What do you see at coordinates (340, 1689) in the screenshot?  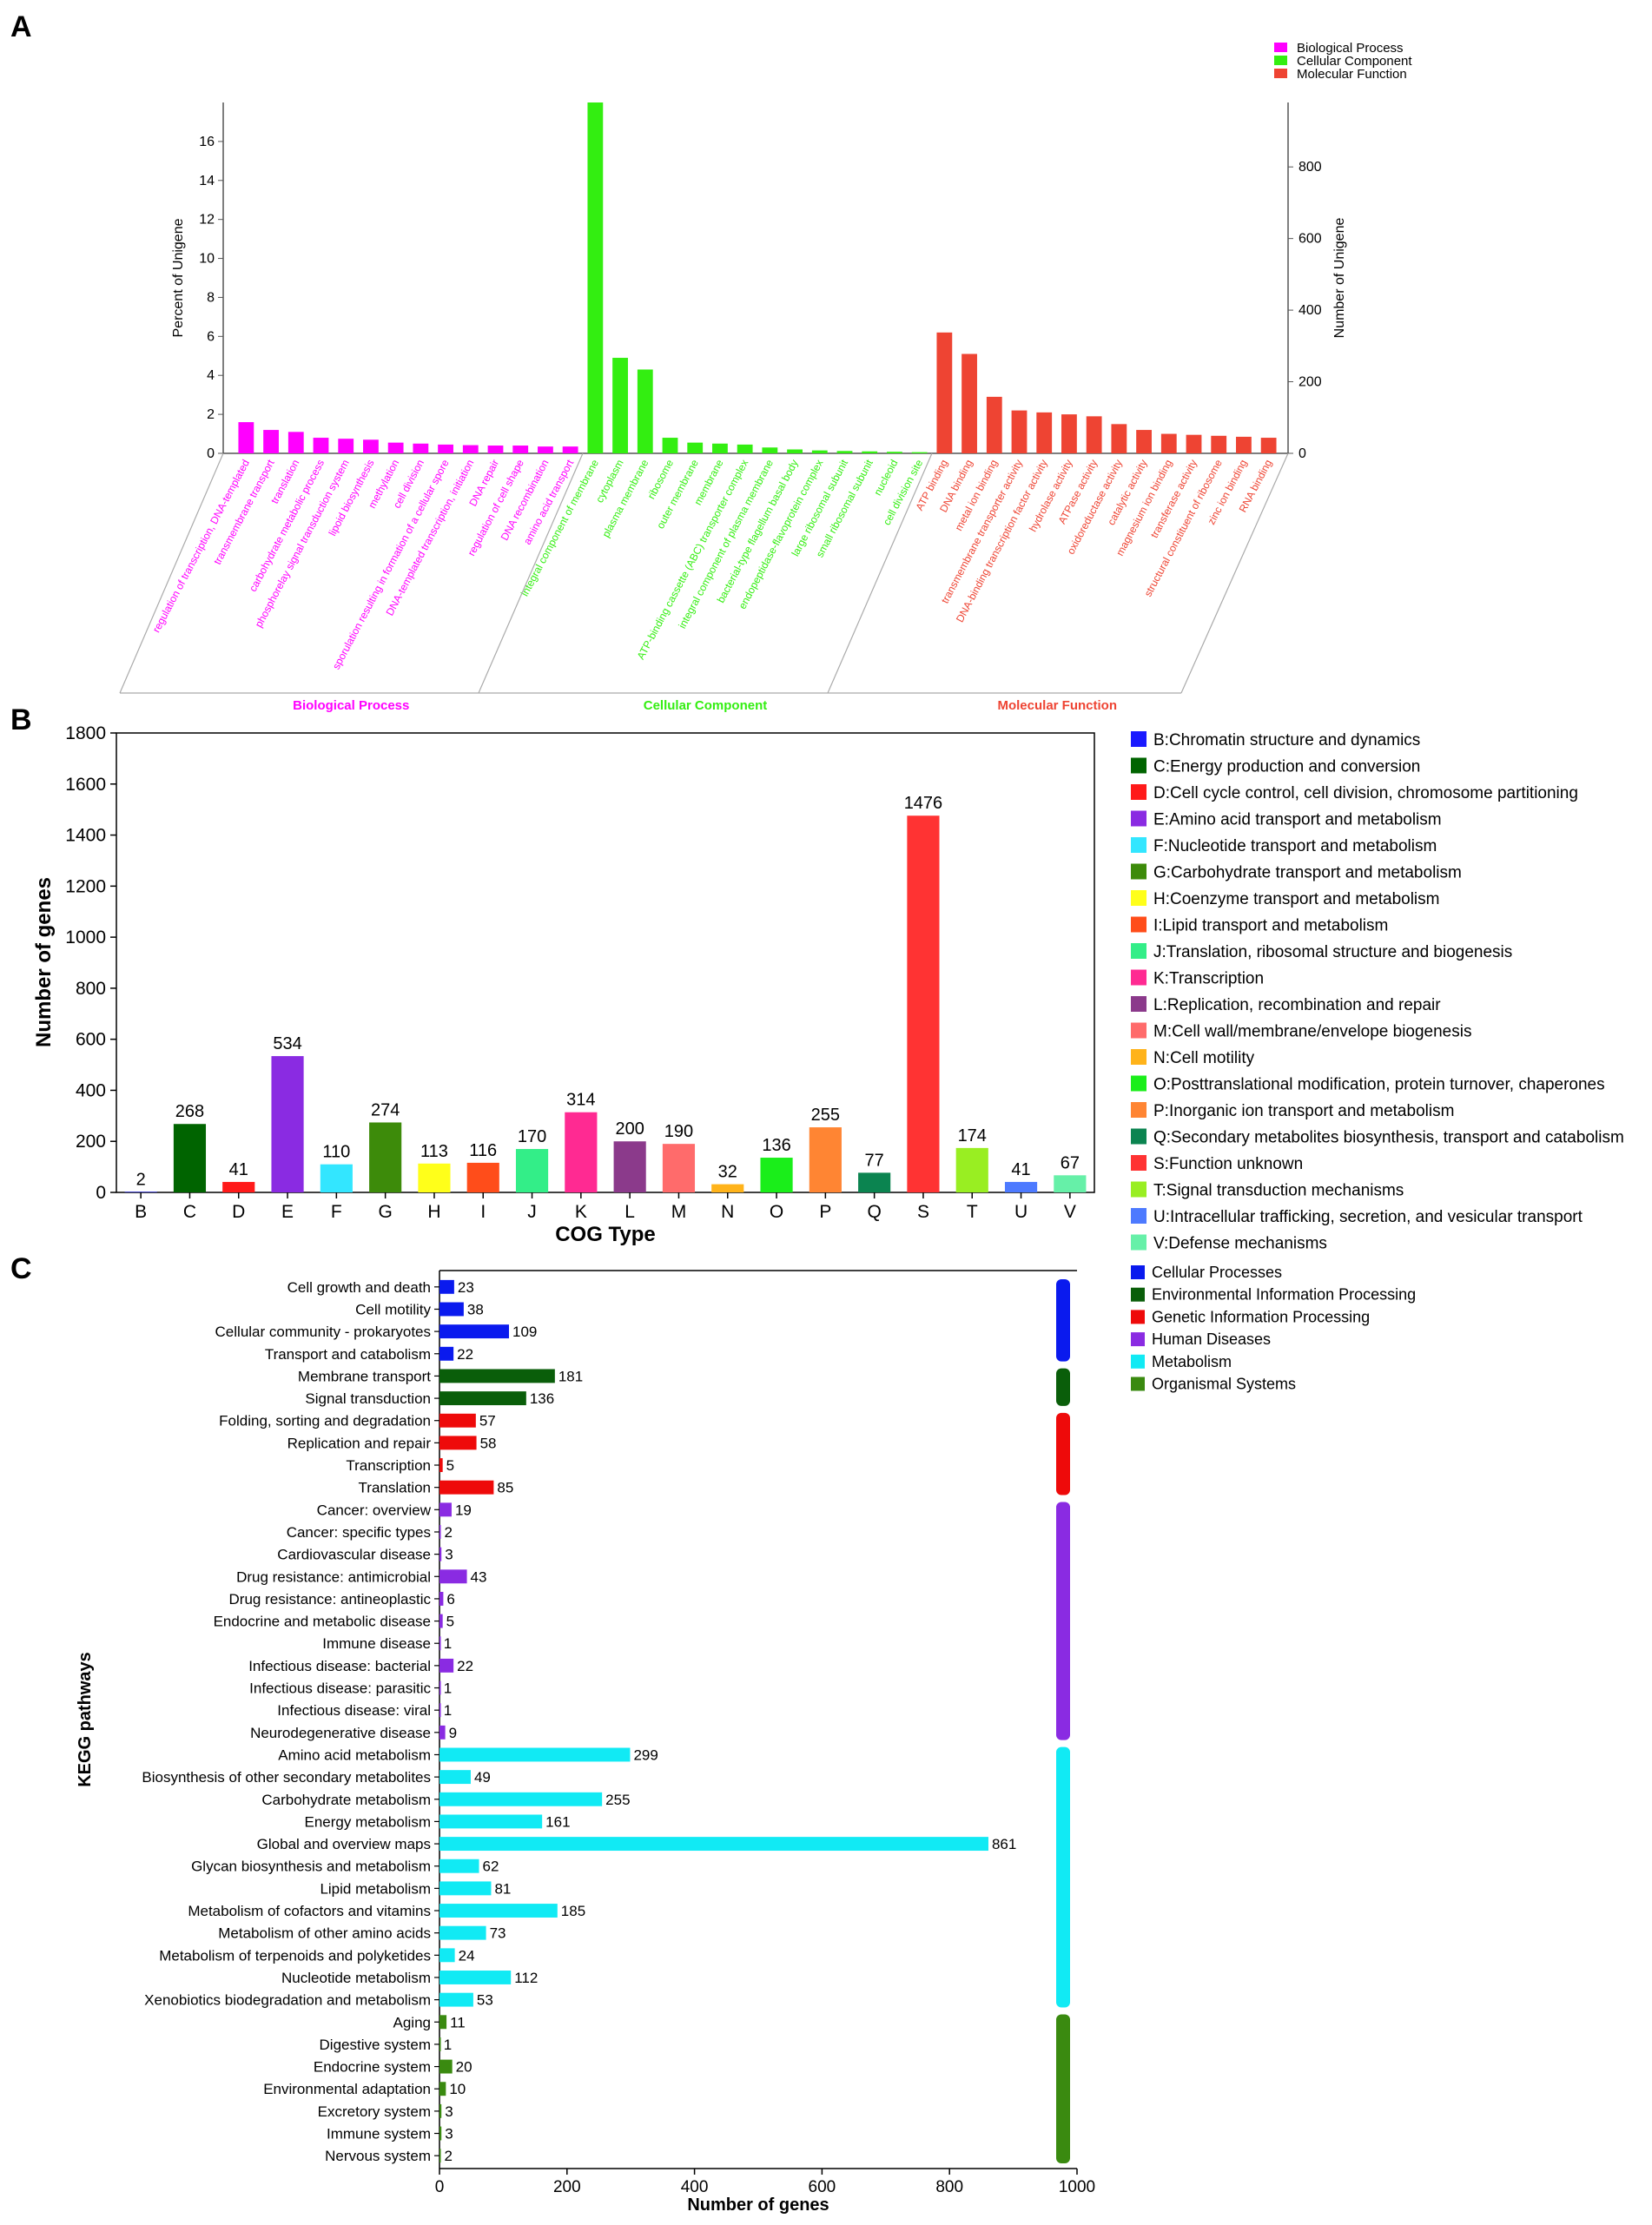 I see `kegg-category-label: Infectious disease: parasitic` at bounding box center [340, 1689].